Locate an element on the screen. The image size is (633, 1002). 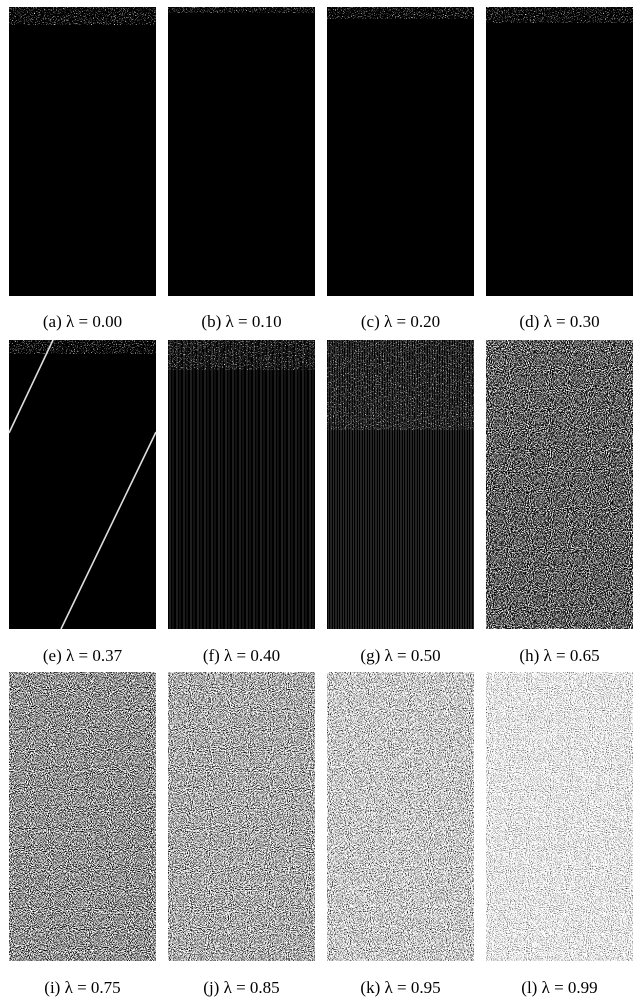
panel-caption: (b) λ = 0.10 is located at coordinates (241, 321).